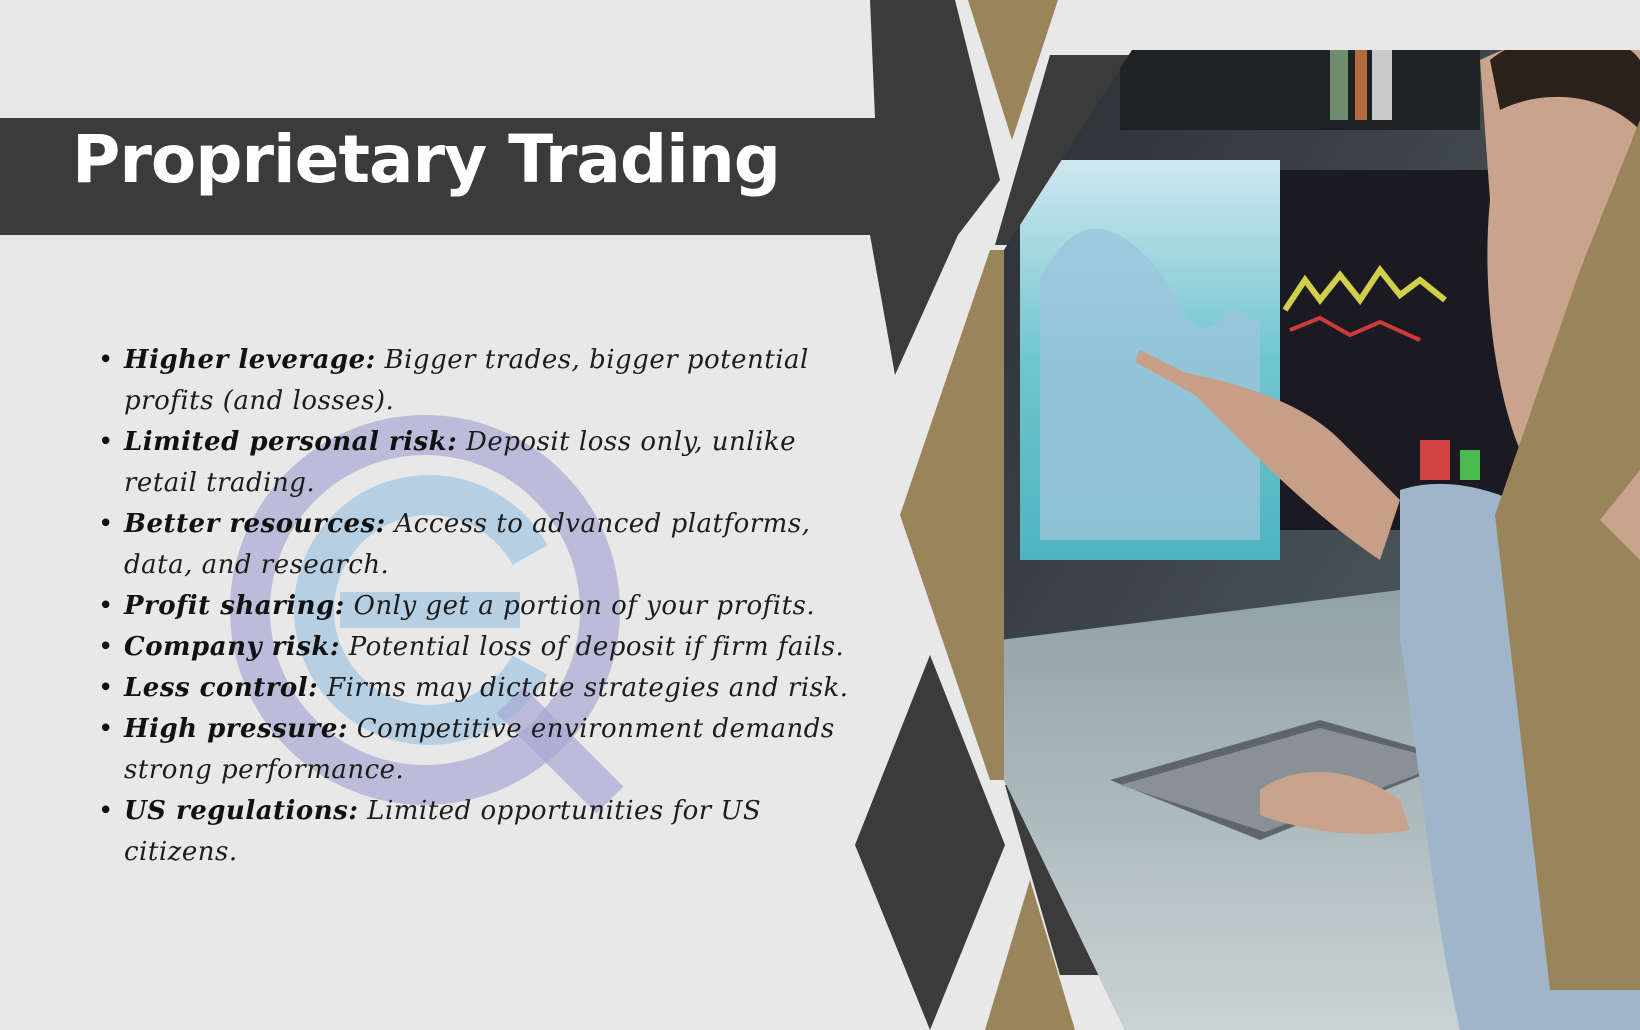 The height and width of the screenshot is (1030, 1640). Describe the element at coordinates (1567, 555) in the screenshot. I see `gold-right-chevron` at that location.